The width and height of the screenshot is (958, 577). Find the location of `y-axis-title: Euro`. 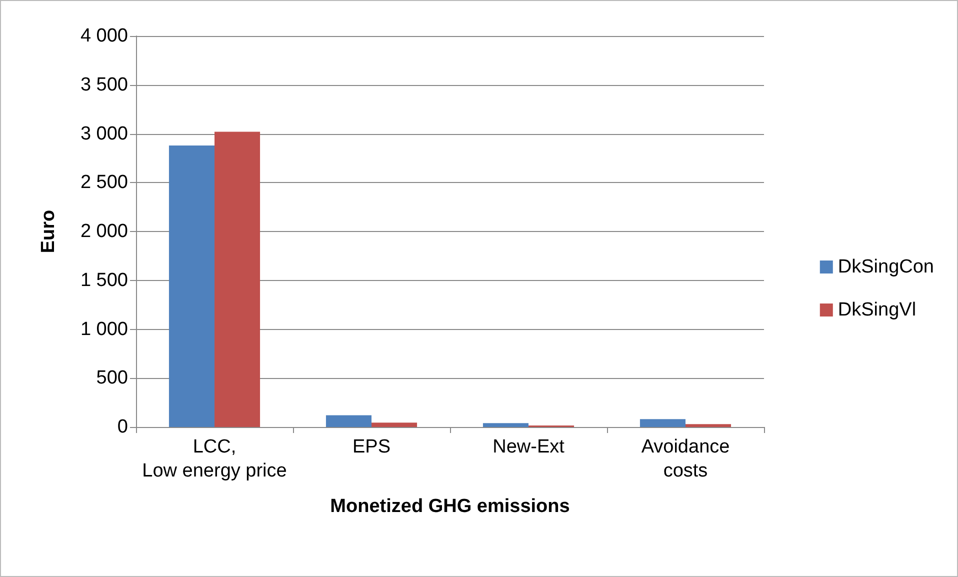

y-axis-title: Euro is located at coordinates (48, 232).